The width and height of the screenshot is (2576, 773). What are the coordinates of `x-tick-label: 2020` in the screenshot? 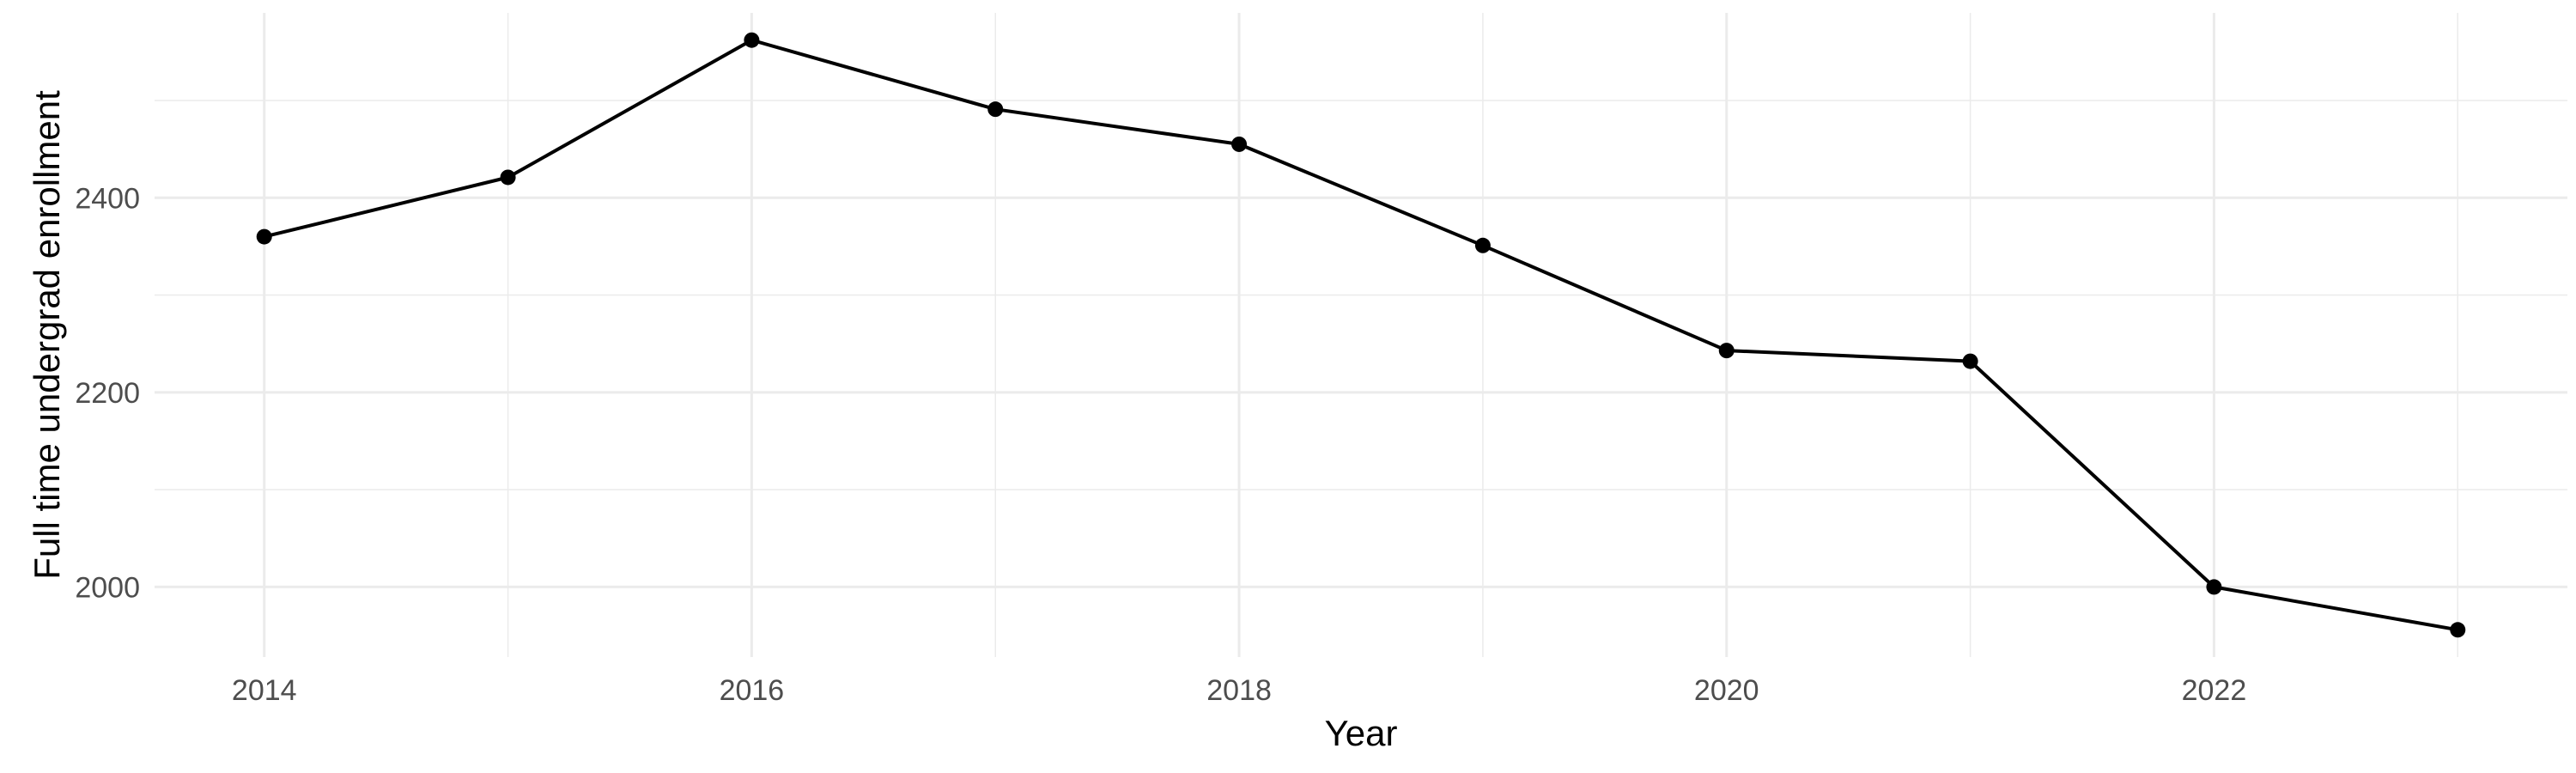 It's located at (1726, 690).